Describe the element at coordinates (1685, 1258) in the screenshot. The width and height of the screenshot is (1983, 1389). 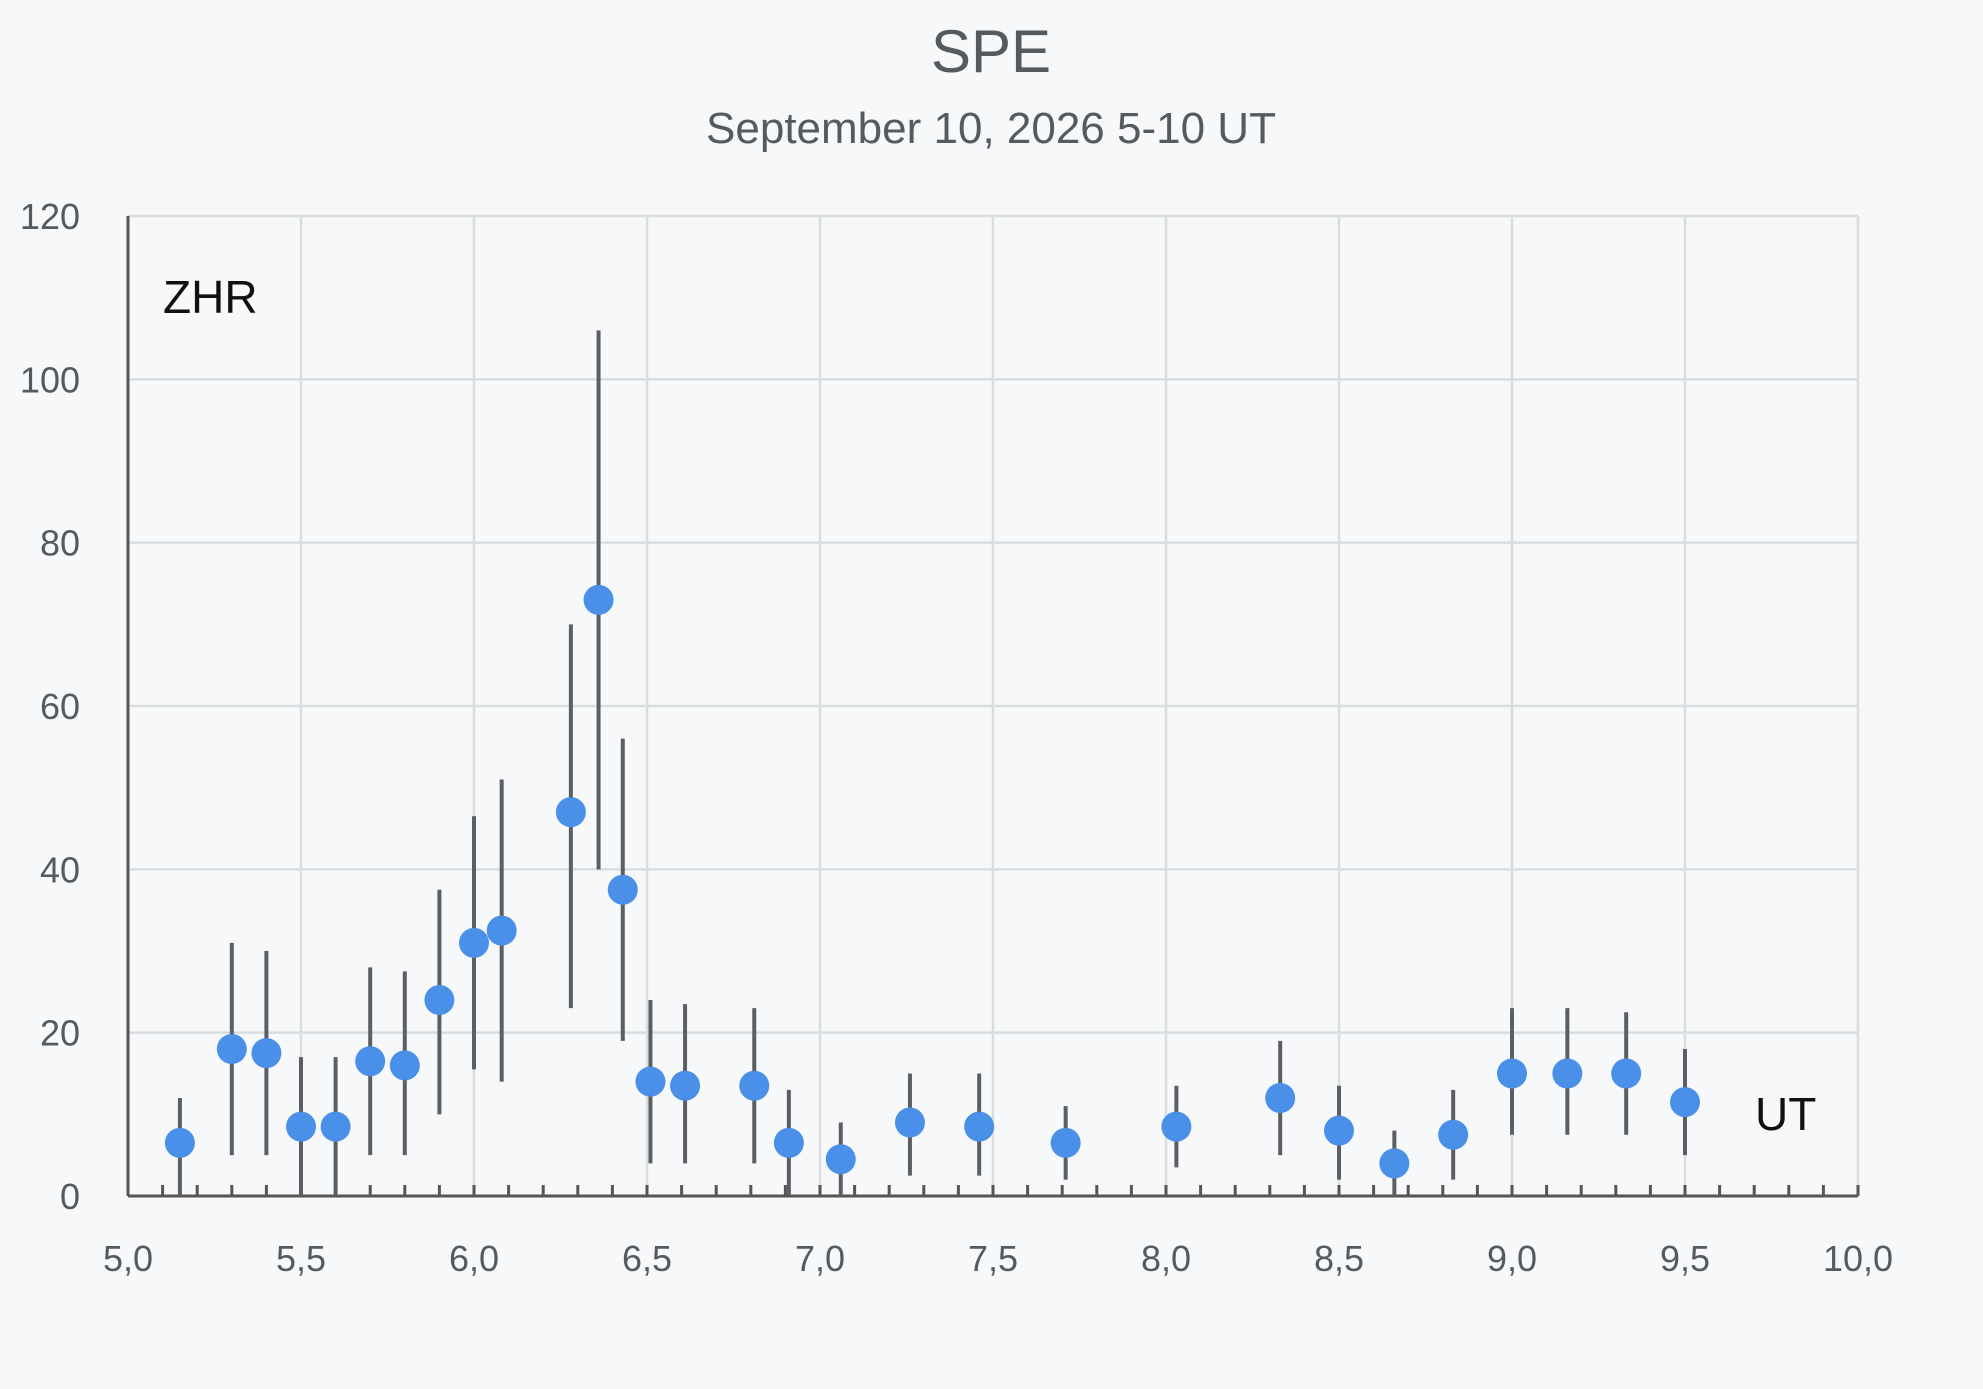
I see `x-tick-label: 9,5` at that location.